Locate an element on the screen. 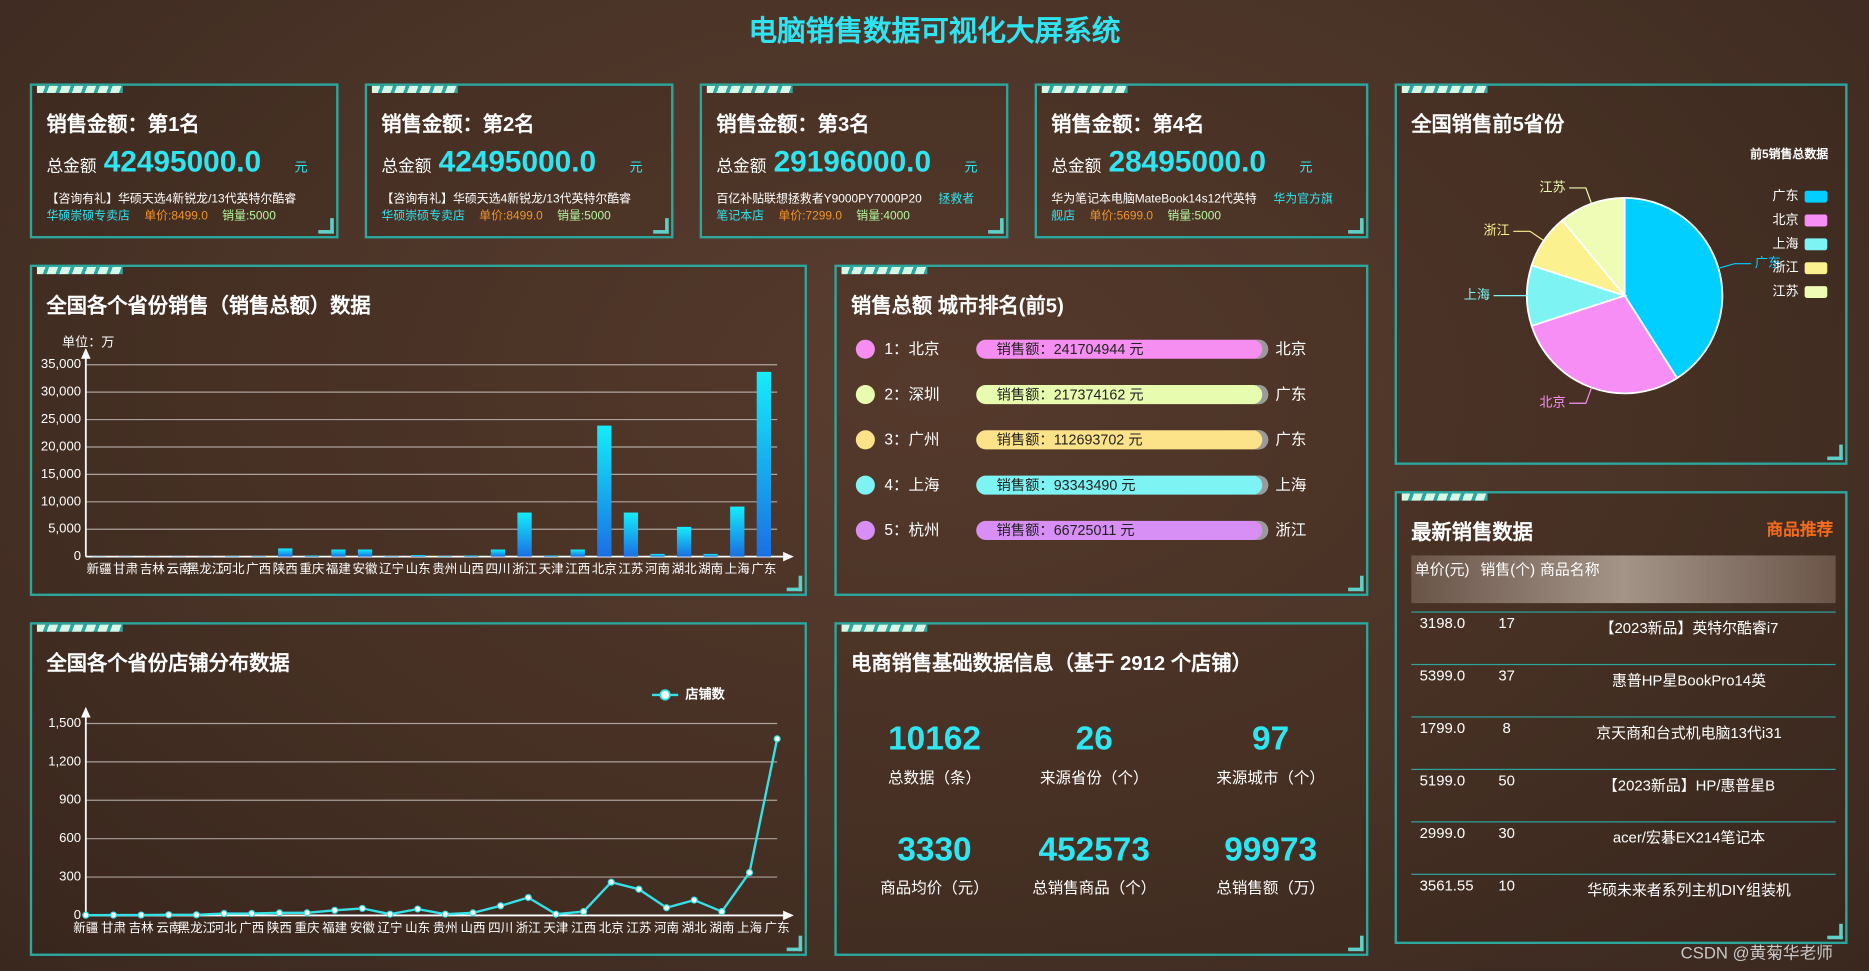 This screenshot has height=971, width=1869. desc-row: 【咨询有礼】华硕天选4新锐龙/13代英特尔酷睿 is located at coordinates (171, 197).